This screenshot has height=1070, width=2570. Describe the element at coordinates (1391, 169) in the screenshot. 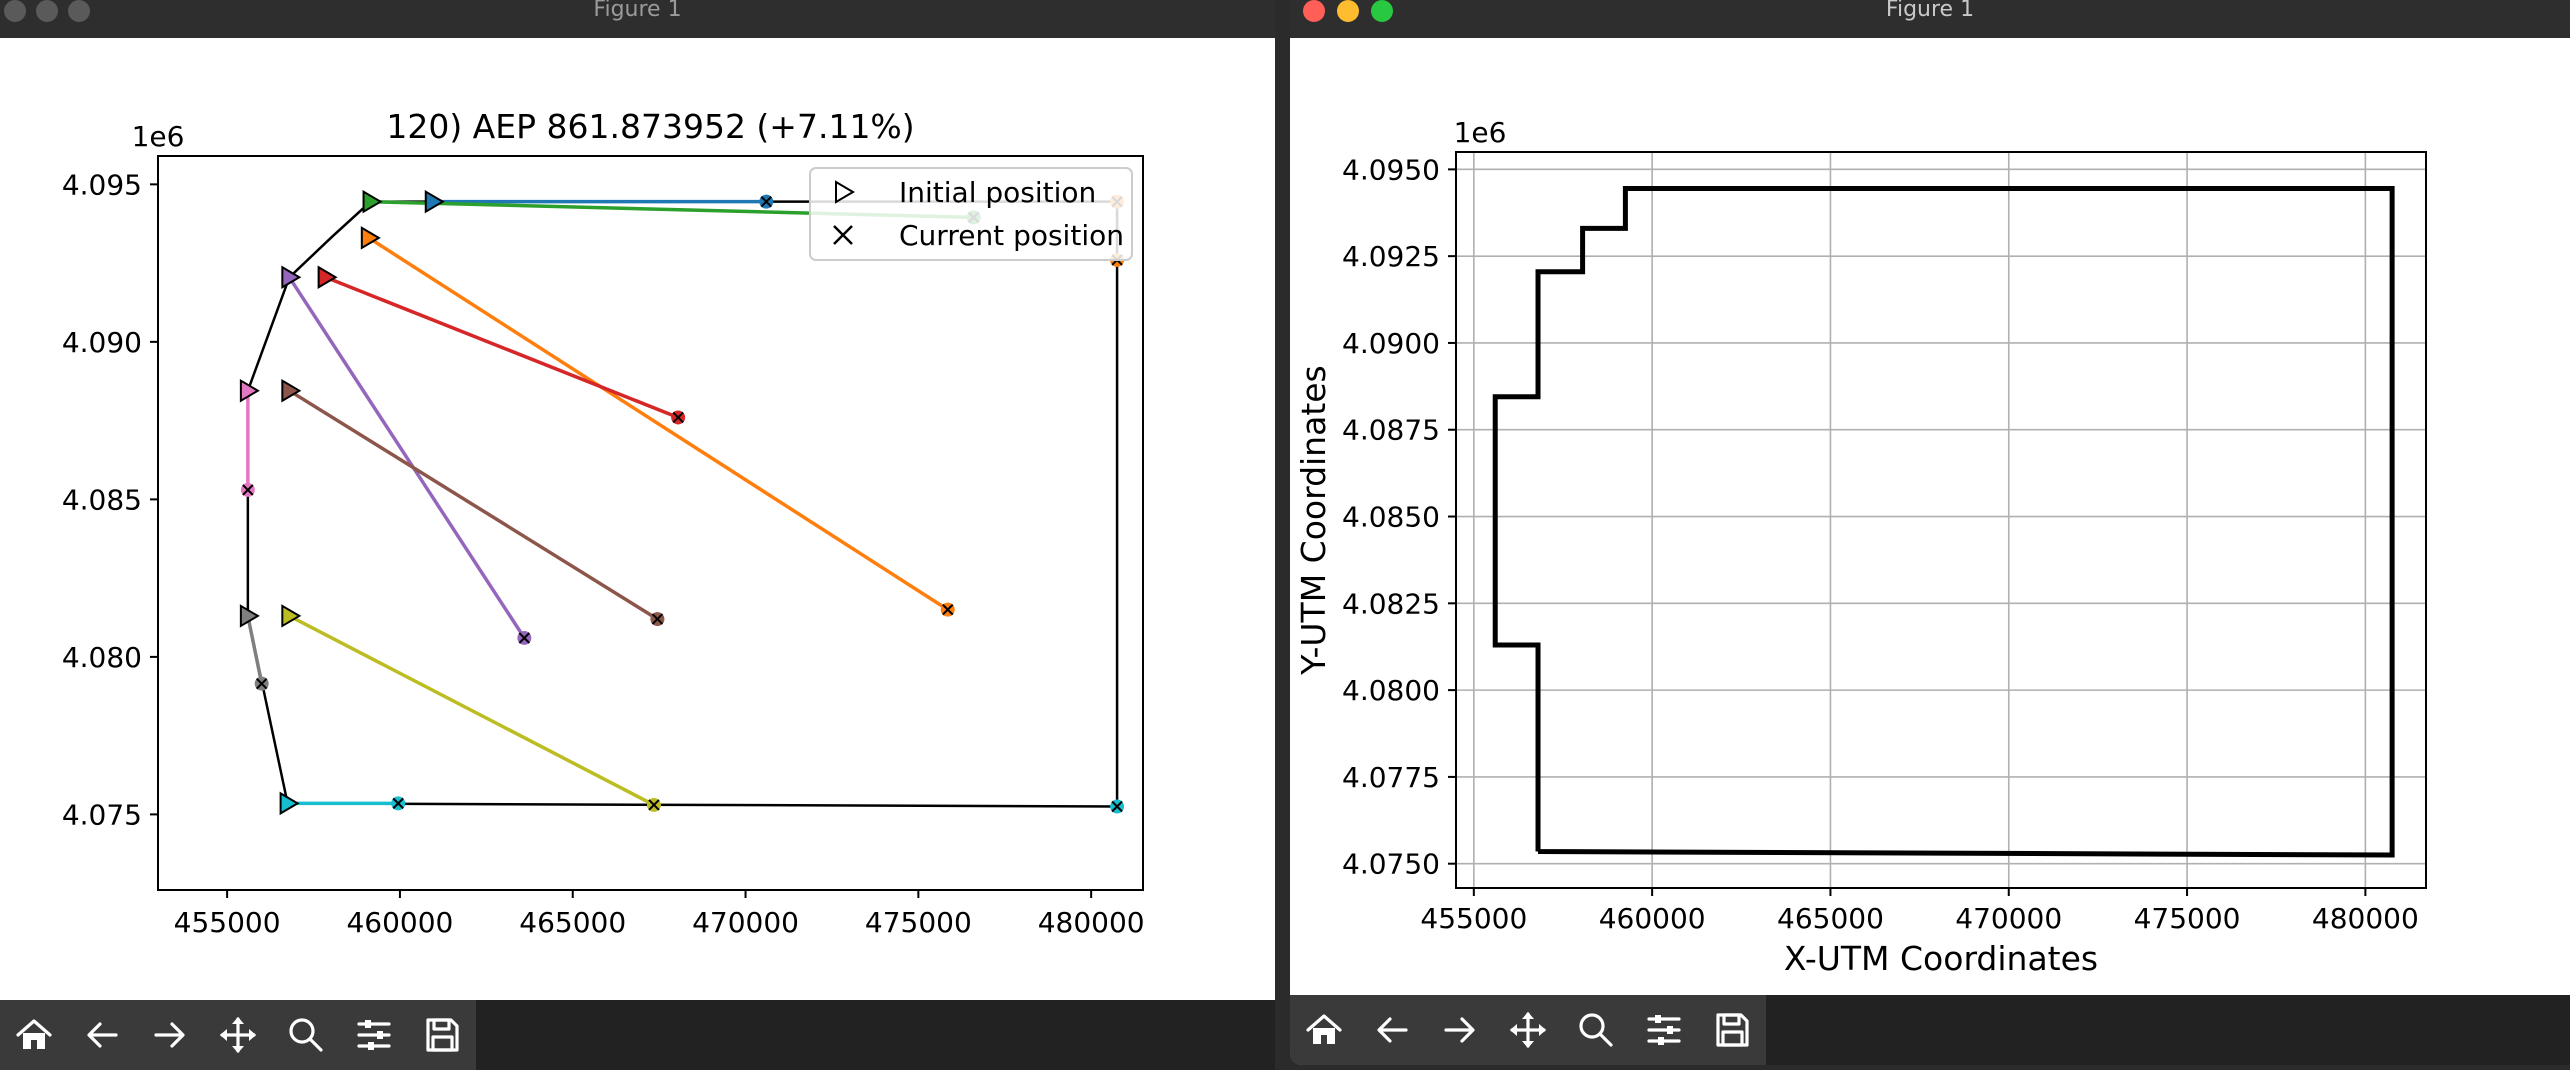

I see `y-tick-label: 4.0950` at that location.